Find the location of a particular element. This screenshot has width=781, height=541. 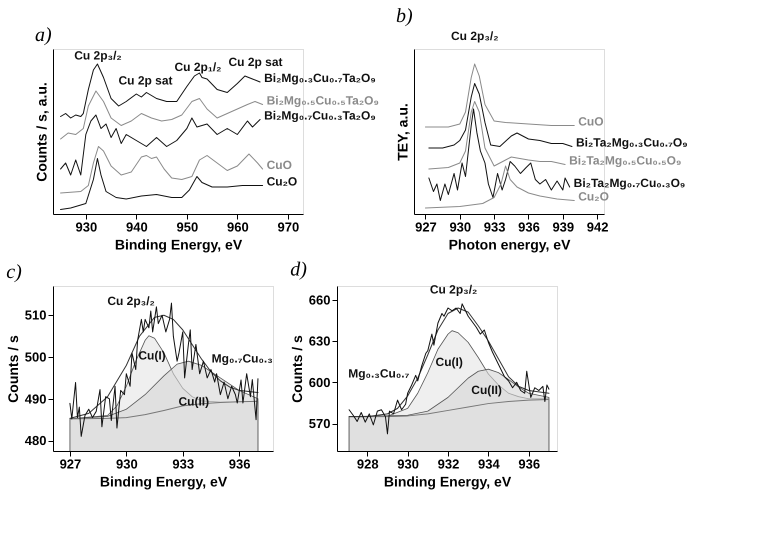

y-tick-label: 630 is located at coordinates (319, 341).